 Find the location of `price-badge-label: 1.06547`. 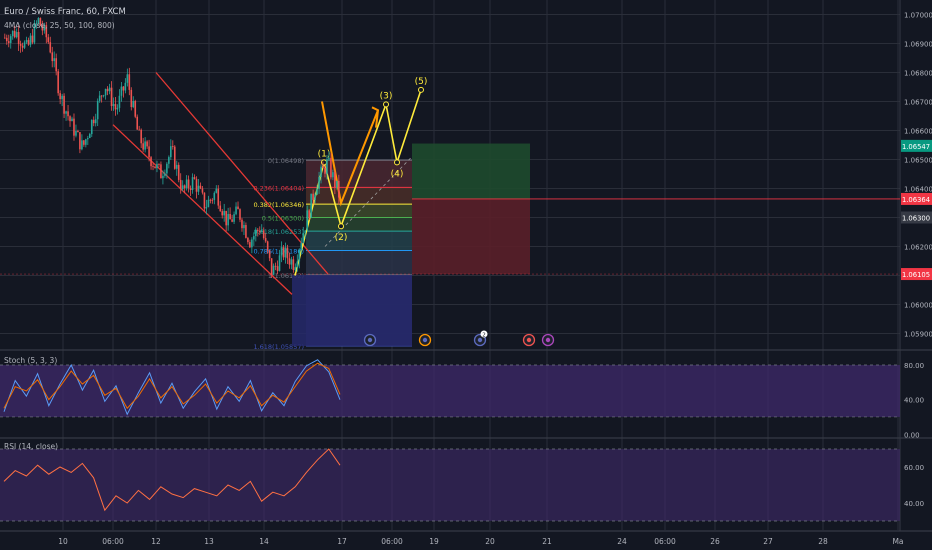

price-badge-label: 1.06547 is located at coordinates (916, 147).